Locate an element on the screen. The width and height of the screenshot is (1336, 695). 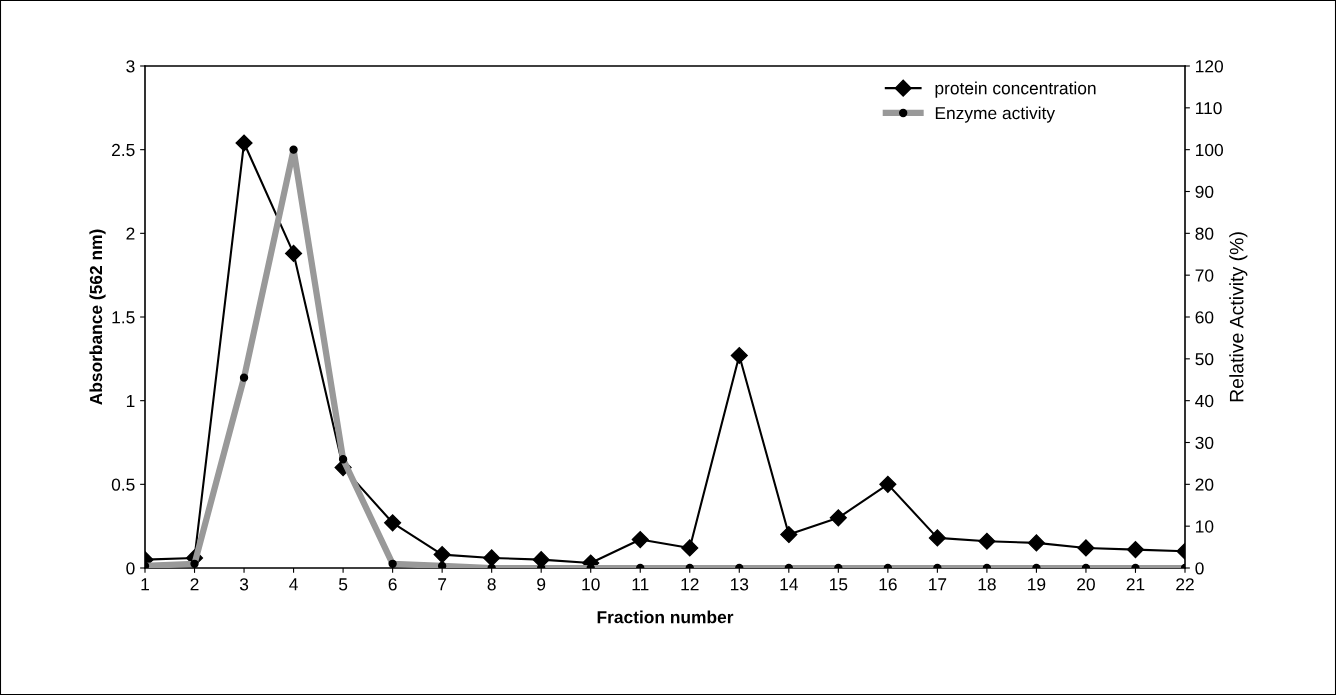
y2-tick-label: 90 is located at coordinates (1204, 191).